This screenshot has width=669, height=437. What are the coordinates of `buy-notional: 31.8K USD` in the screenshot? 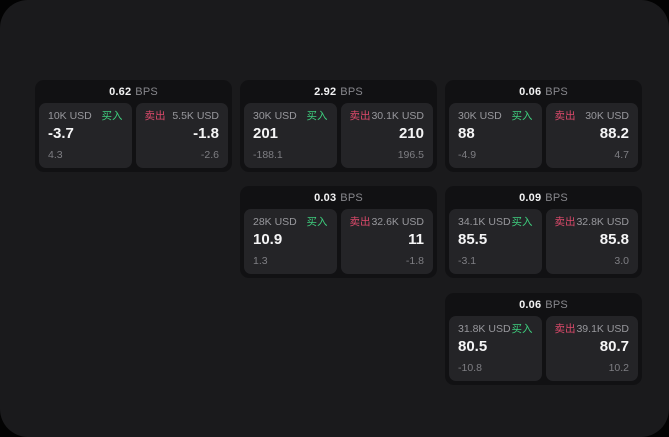 It's located at (484, 329).